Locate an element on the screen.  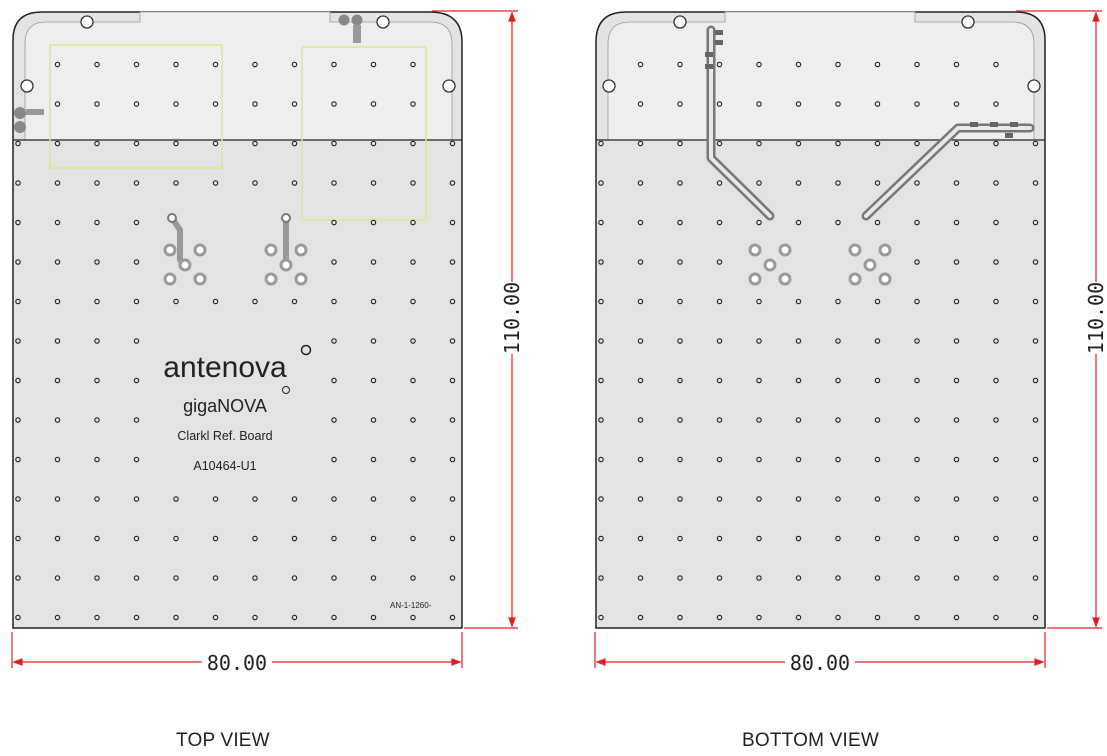
left-feed-trace is located at coordinates (740, 123).